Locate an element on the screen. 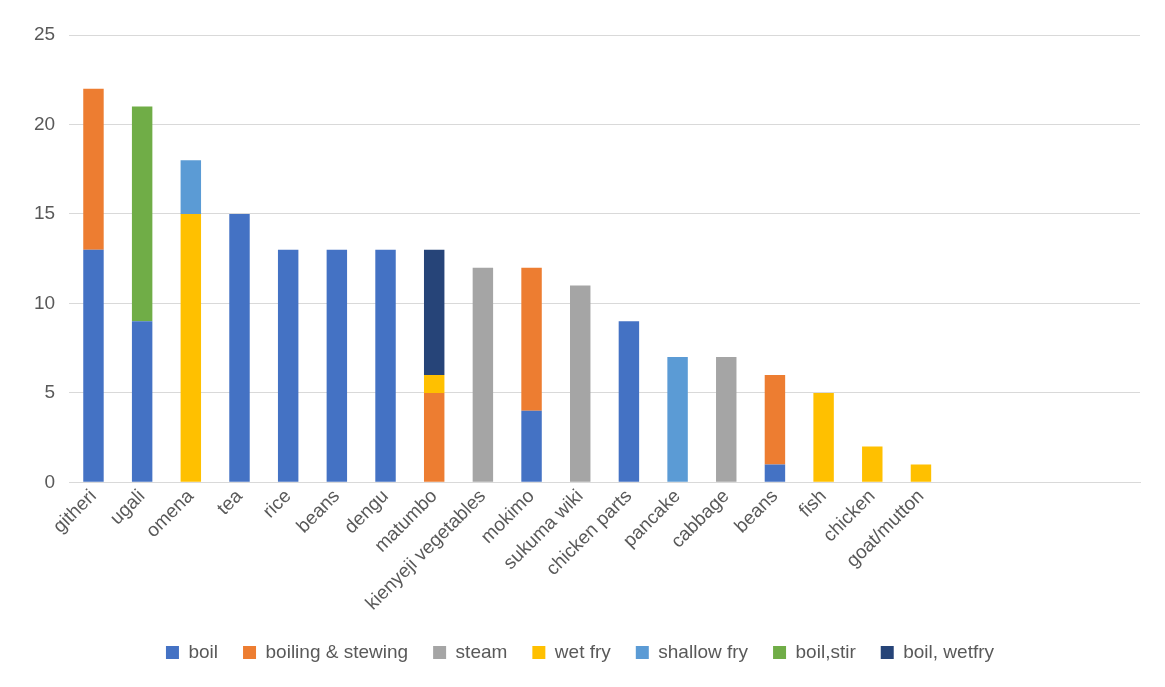 The height and width of the screenshot is (687, 1165). y-tick-label: 20 is located at coordinates (44, 123).